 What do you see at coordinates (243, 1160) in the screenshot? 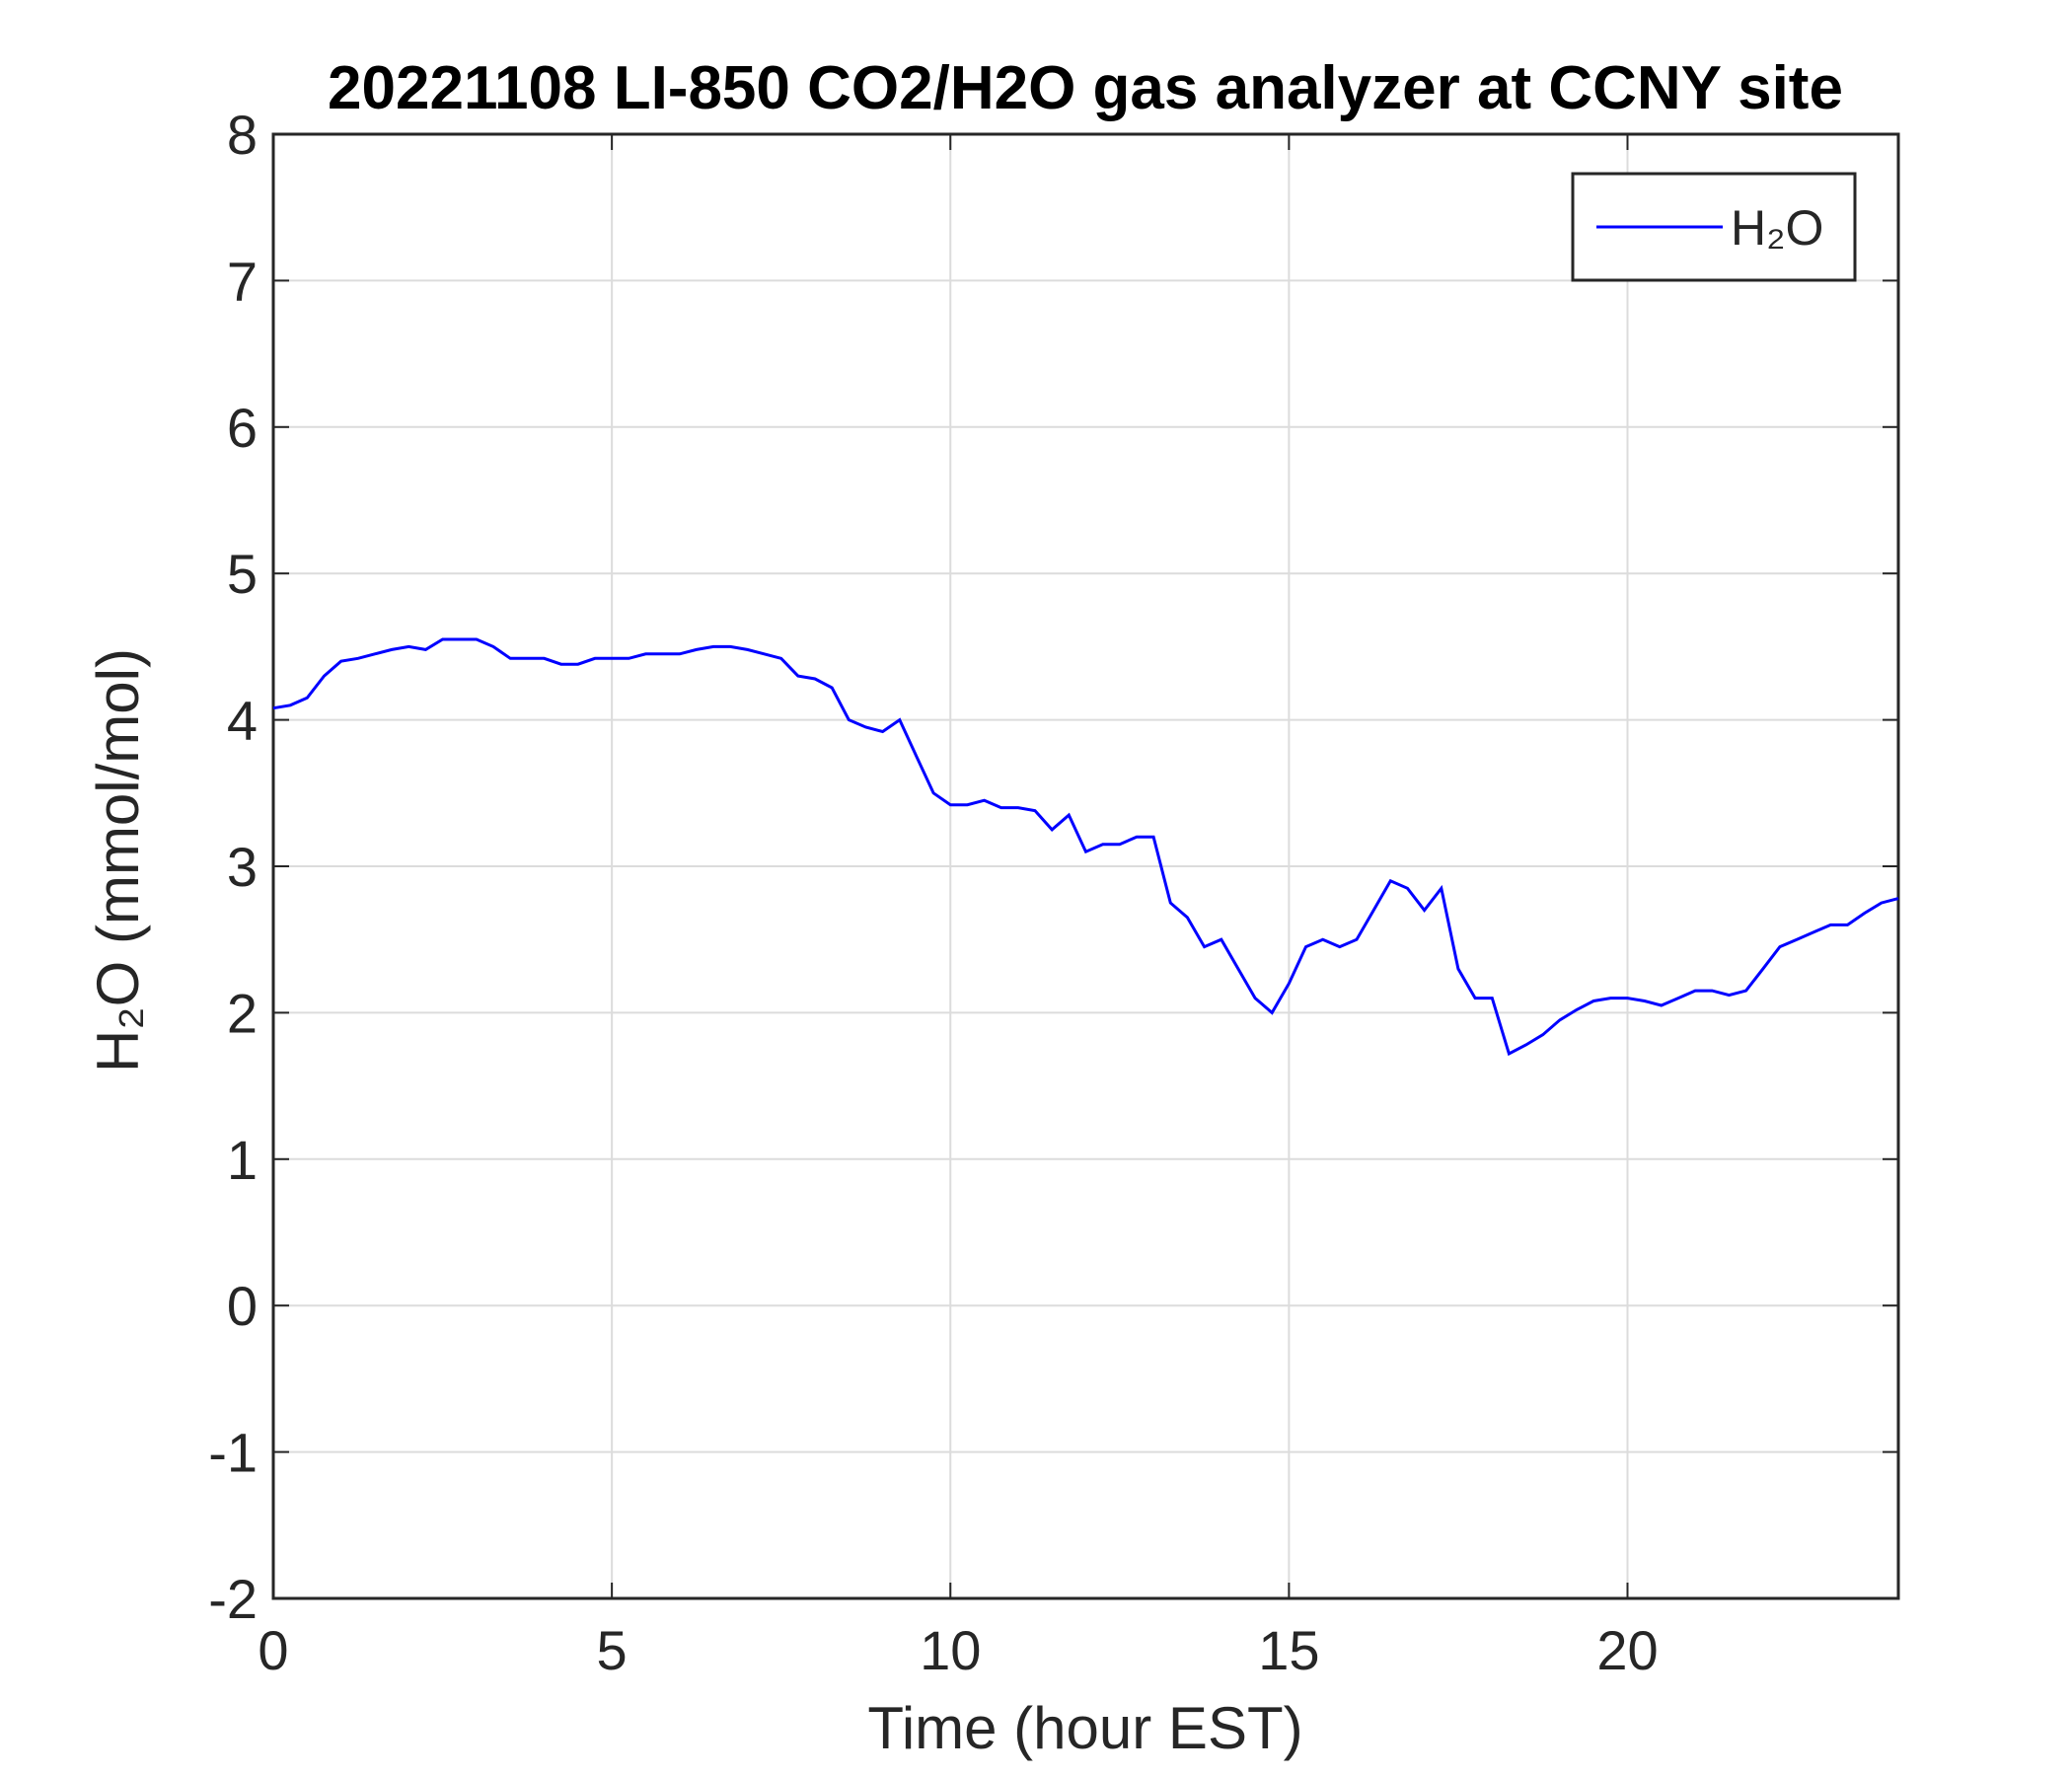
I see `y-tick-label: 1` at bounding box center [243, 1160].